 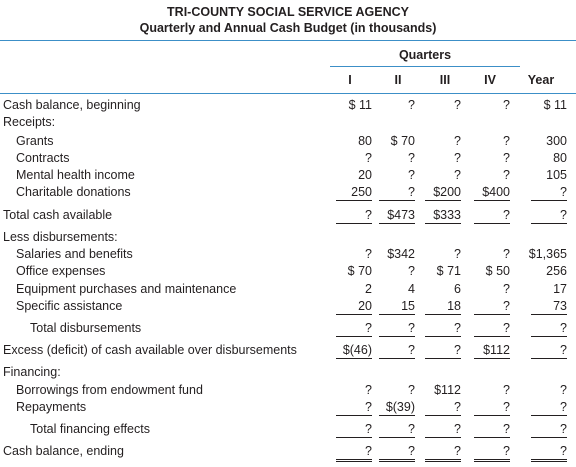 What do you see at coordinates (350, 80) in the screenshot?
I see `column-header: I` at bounding box center [350, 80].